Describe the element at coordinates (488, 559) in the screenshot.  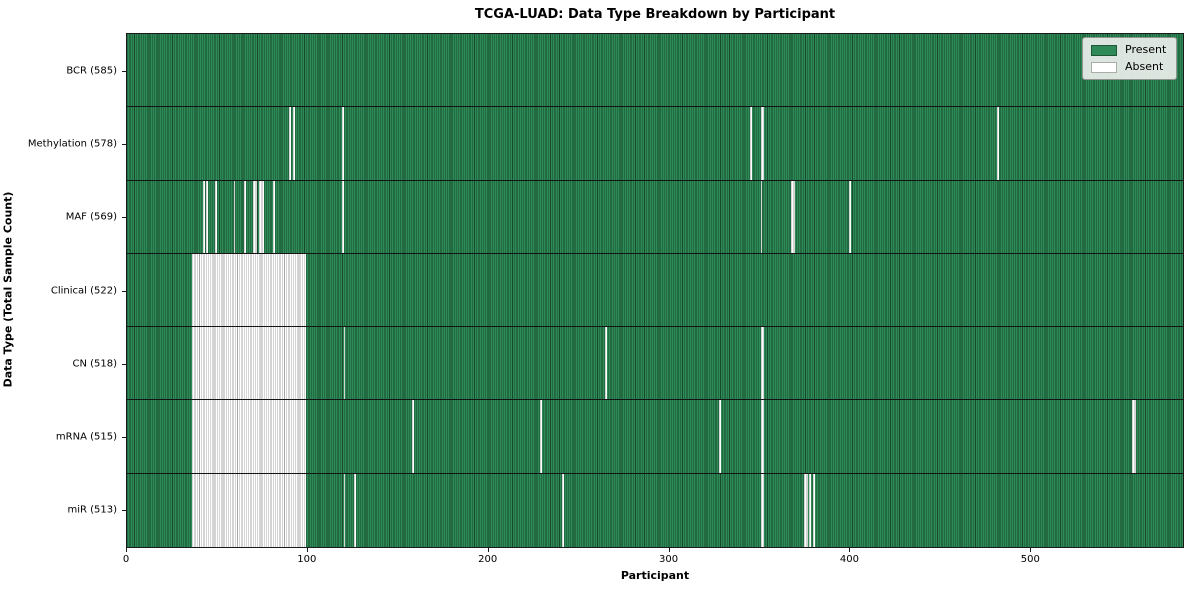
I see `x-tick-label-200: 200` at that location.